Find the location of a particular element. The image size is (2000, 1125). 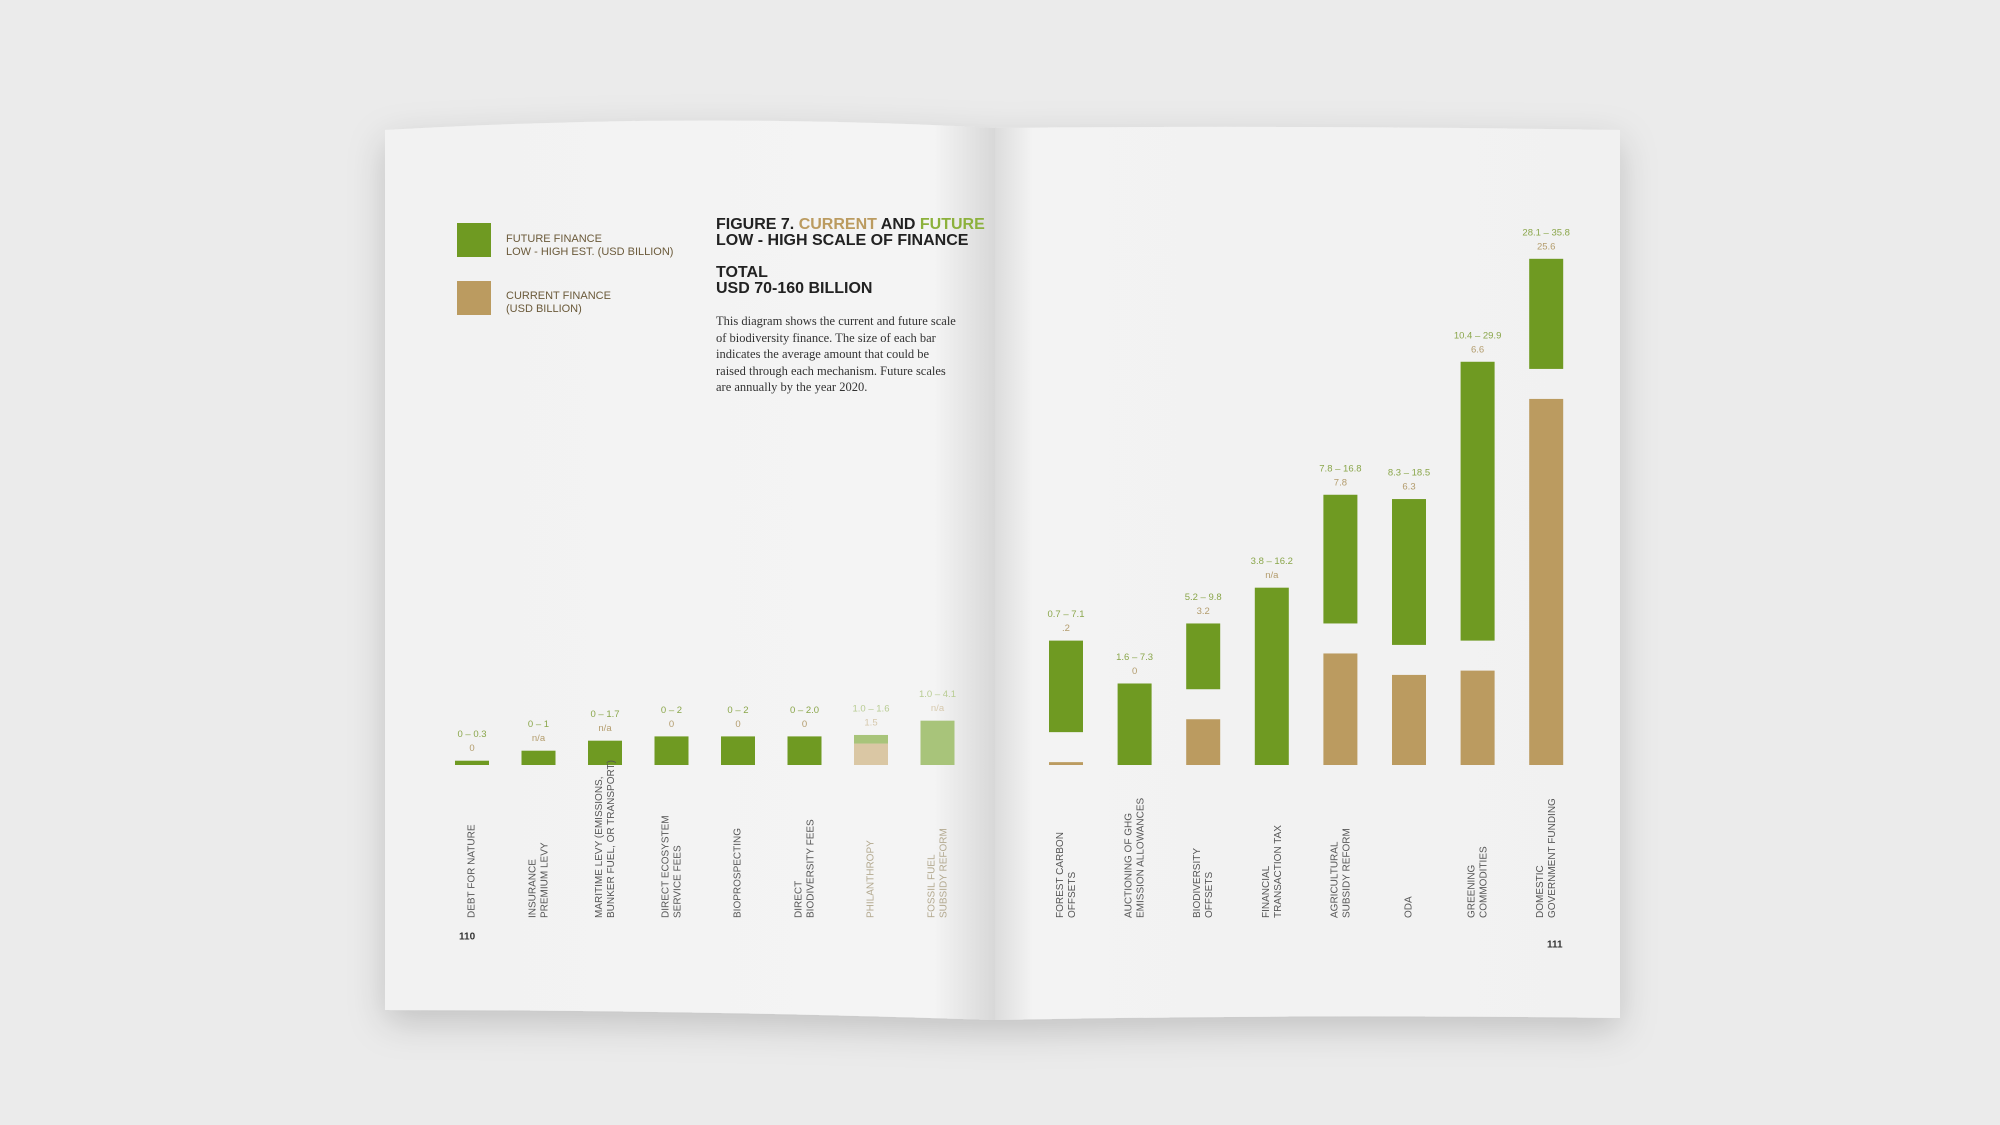

current-label: 6.6 is located at coordinates (1477, 349).